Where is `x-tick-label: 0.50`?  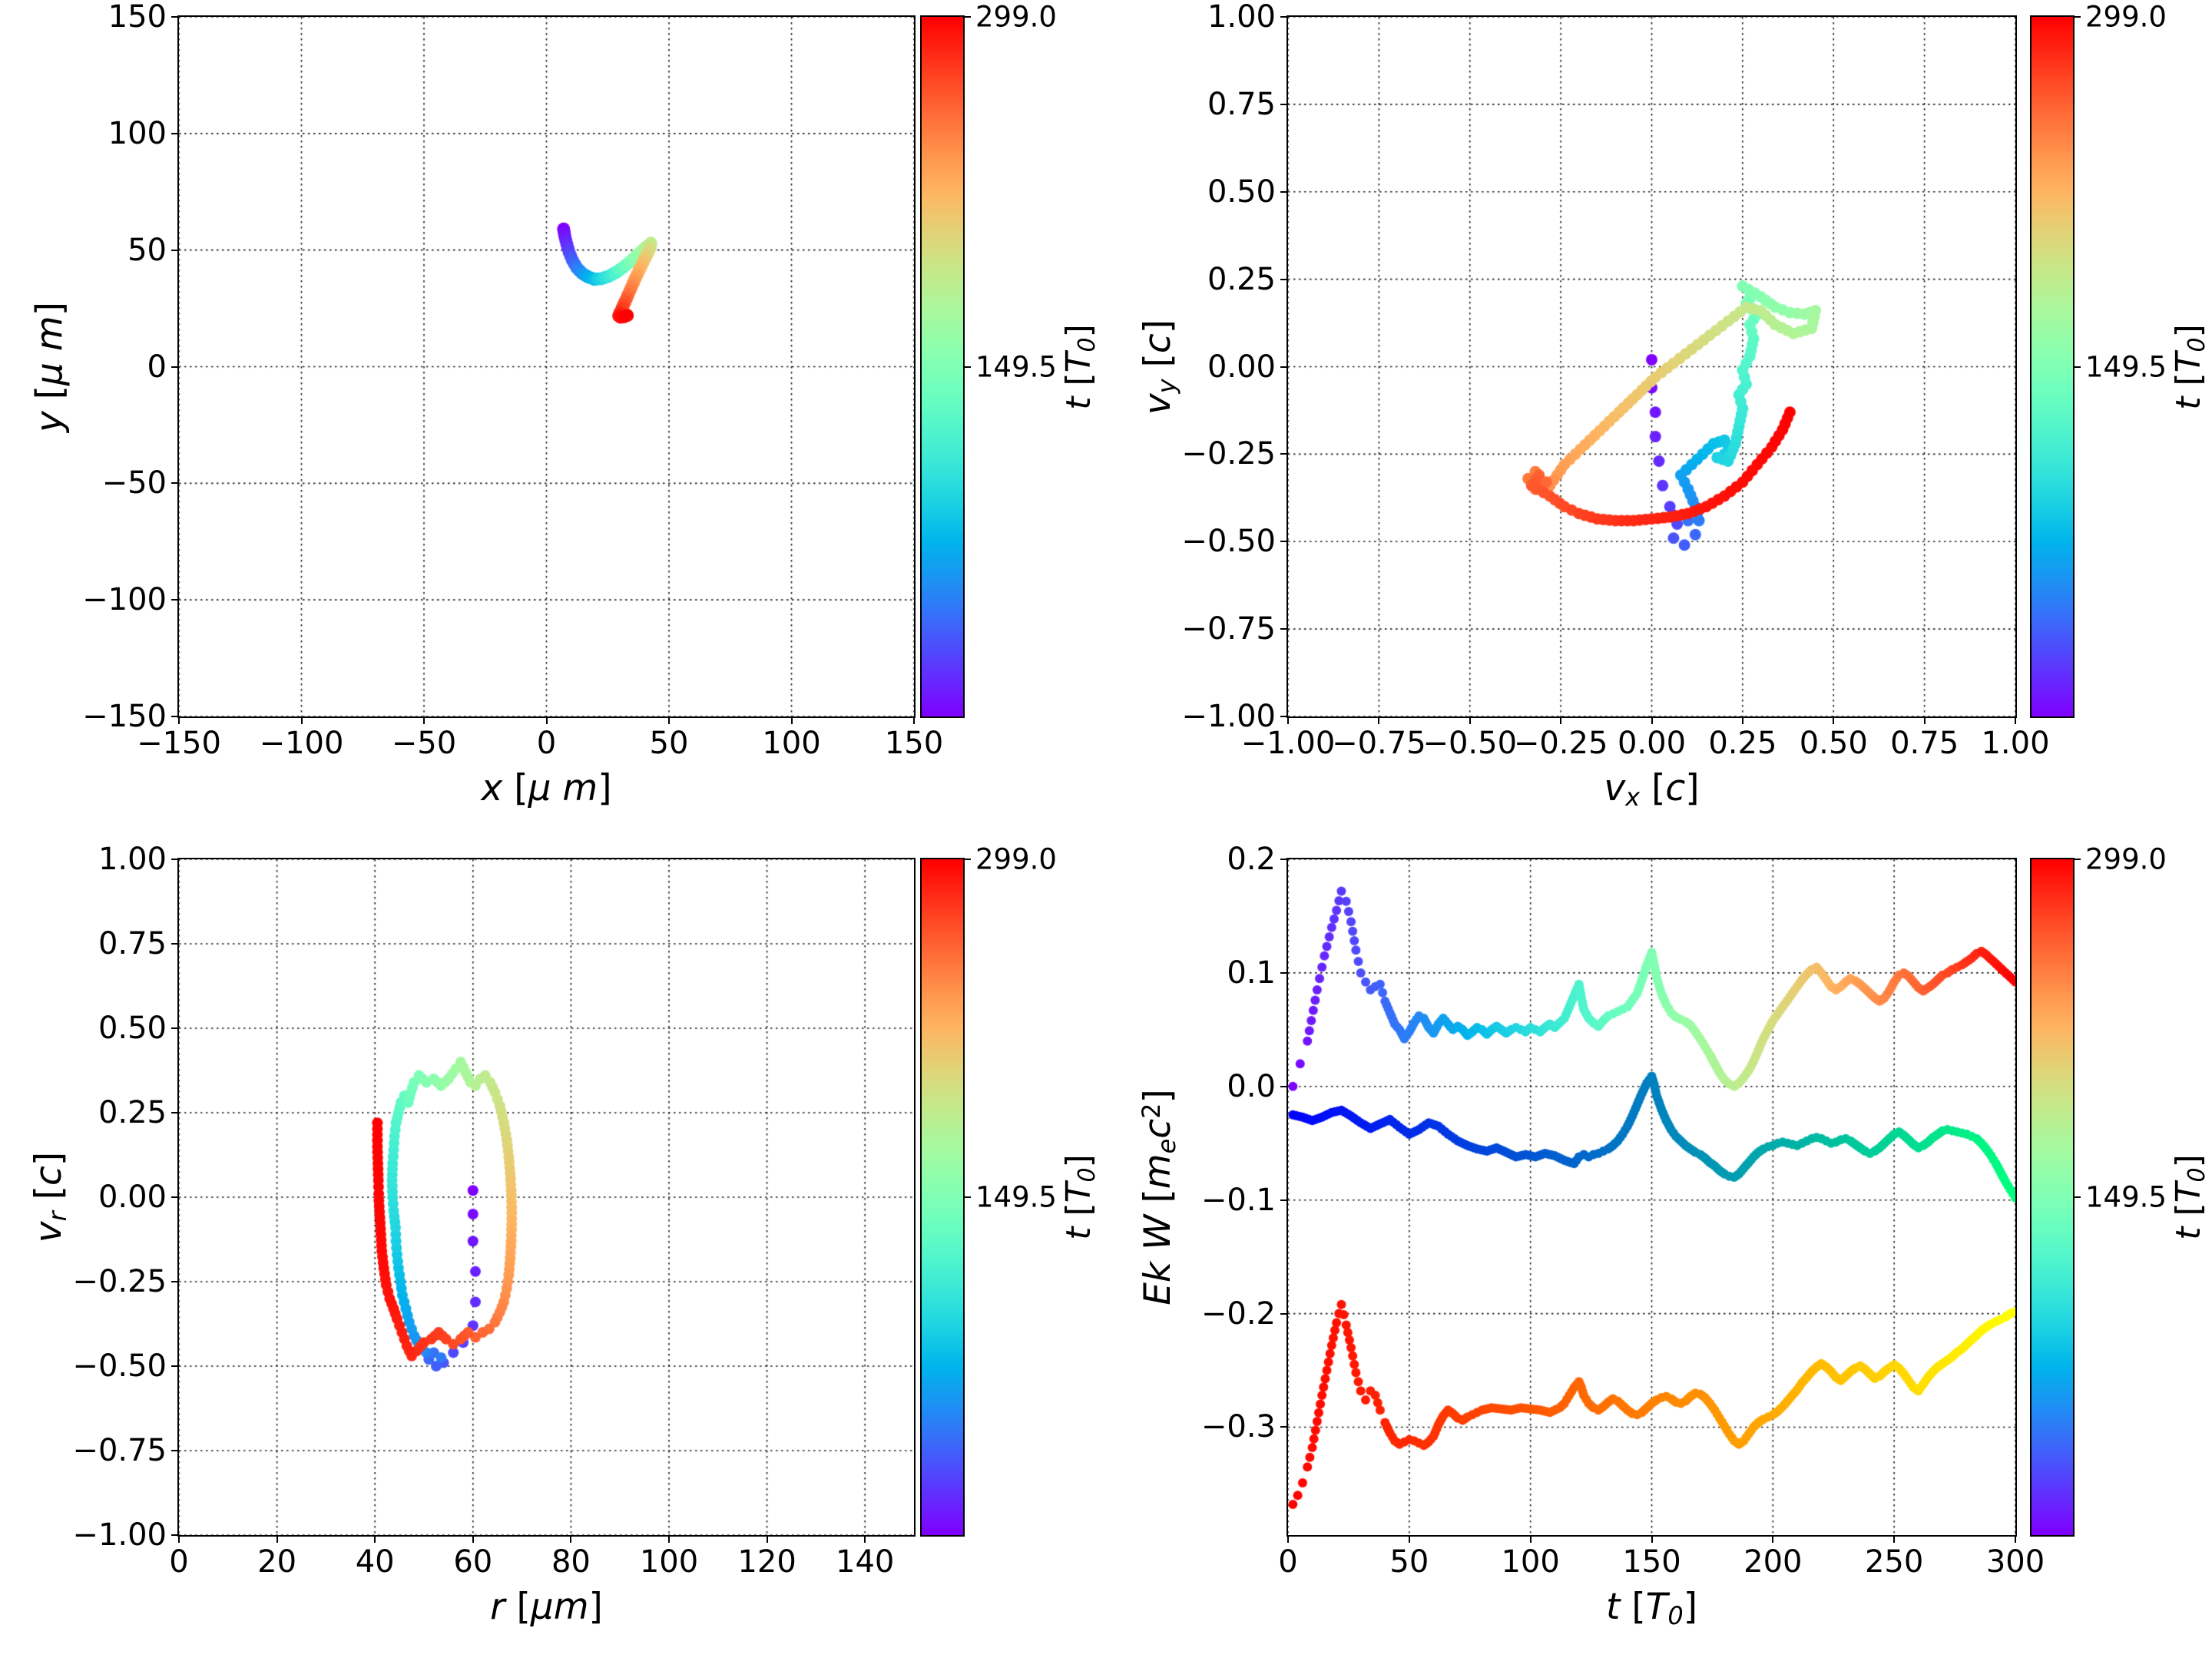 x-tick-label: 0.50 is located at coordinates (1834, 743).